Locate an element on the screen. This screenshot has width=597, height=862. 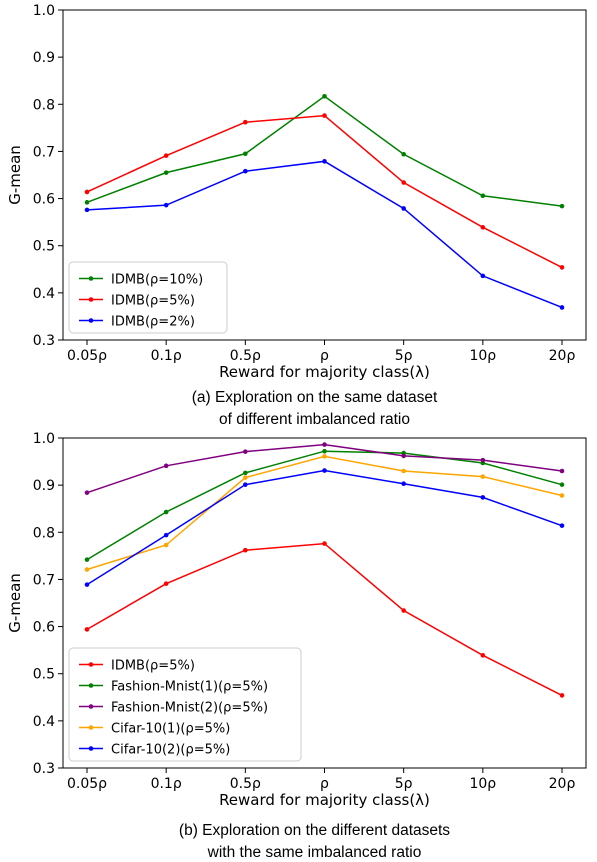
y-axis-label: G-mean is located at coordinates (15, 175).